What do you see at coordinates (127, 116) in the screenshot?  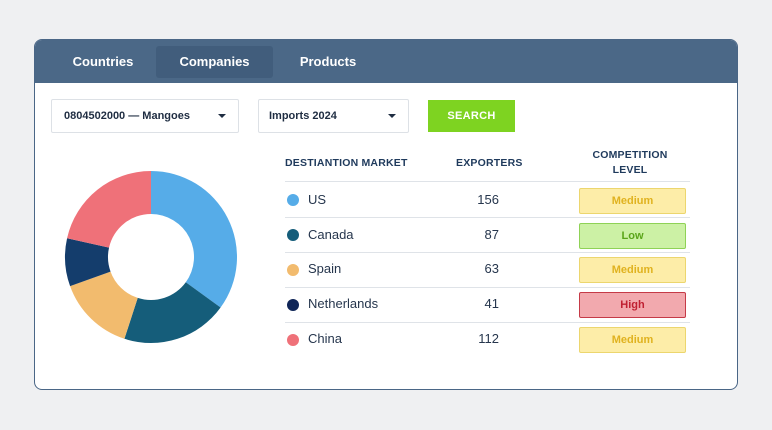 I see `product-select-value: 0804502000 — Mangoes` at bounding box center [127, 116].